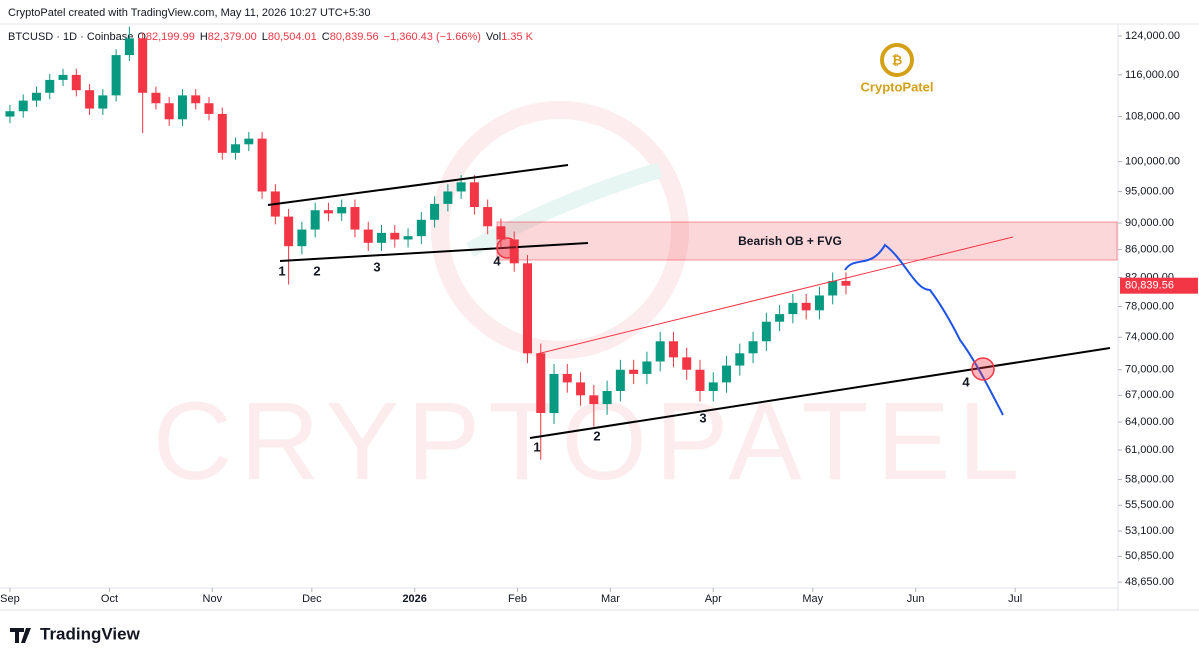  I want to click on x-tick-label: Dec, so click(312, 599).